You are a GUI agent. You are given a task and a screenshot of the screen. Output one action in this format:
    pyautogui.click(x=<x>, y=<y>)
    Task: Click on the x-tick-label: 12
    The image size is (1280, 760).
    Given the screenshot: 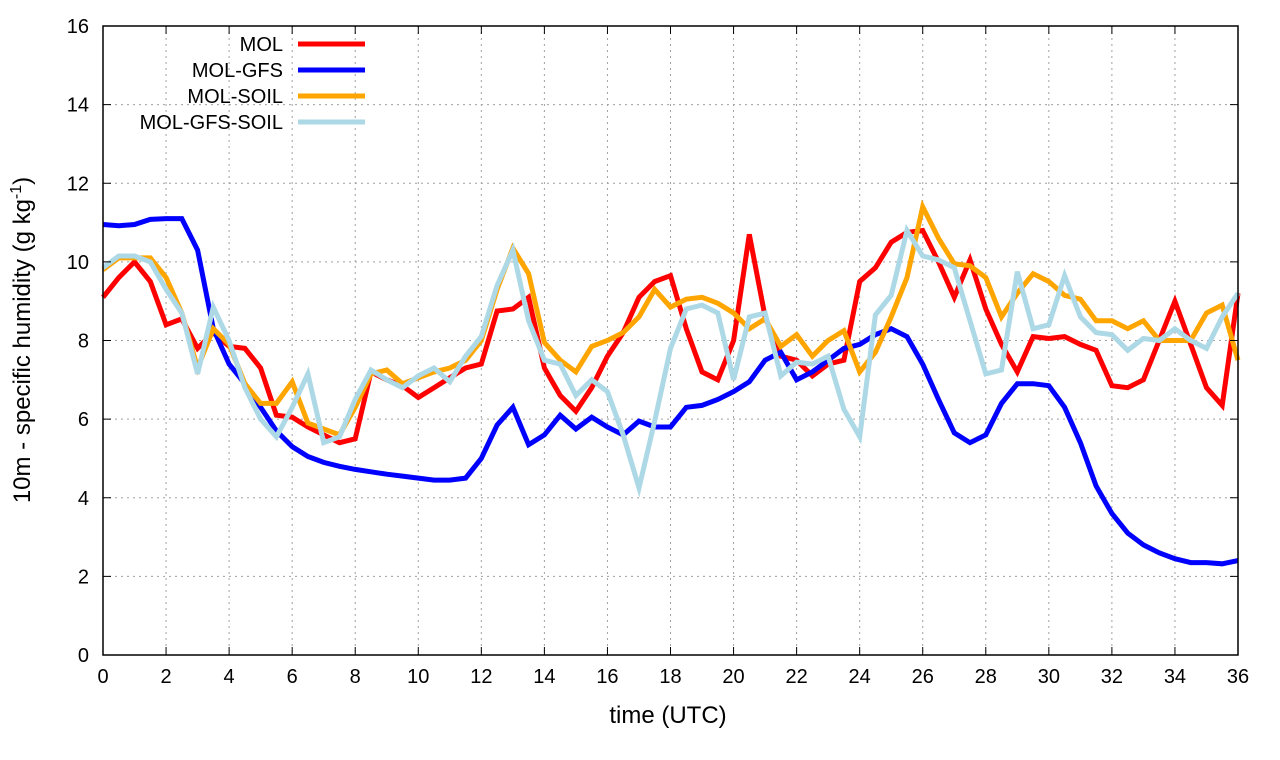 What is the action you would take?
    pyautogui.click(x=481, y=677)
    